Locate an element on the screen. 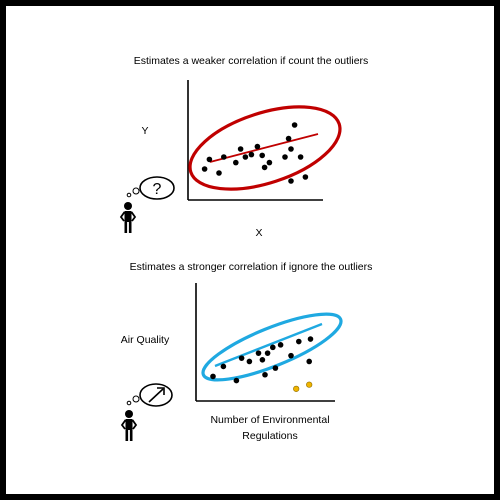  top-x-label: X is located at coordinates (258, 233).